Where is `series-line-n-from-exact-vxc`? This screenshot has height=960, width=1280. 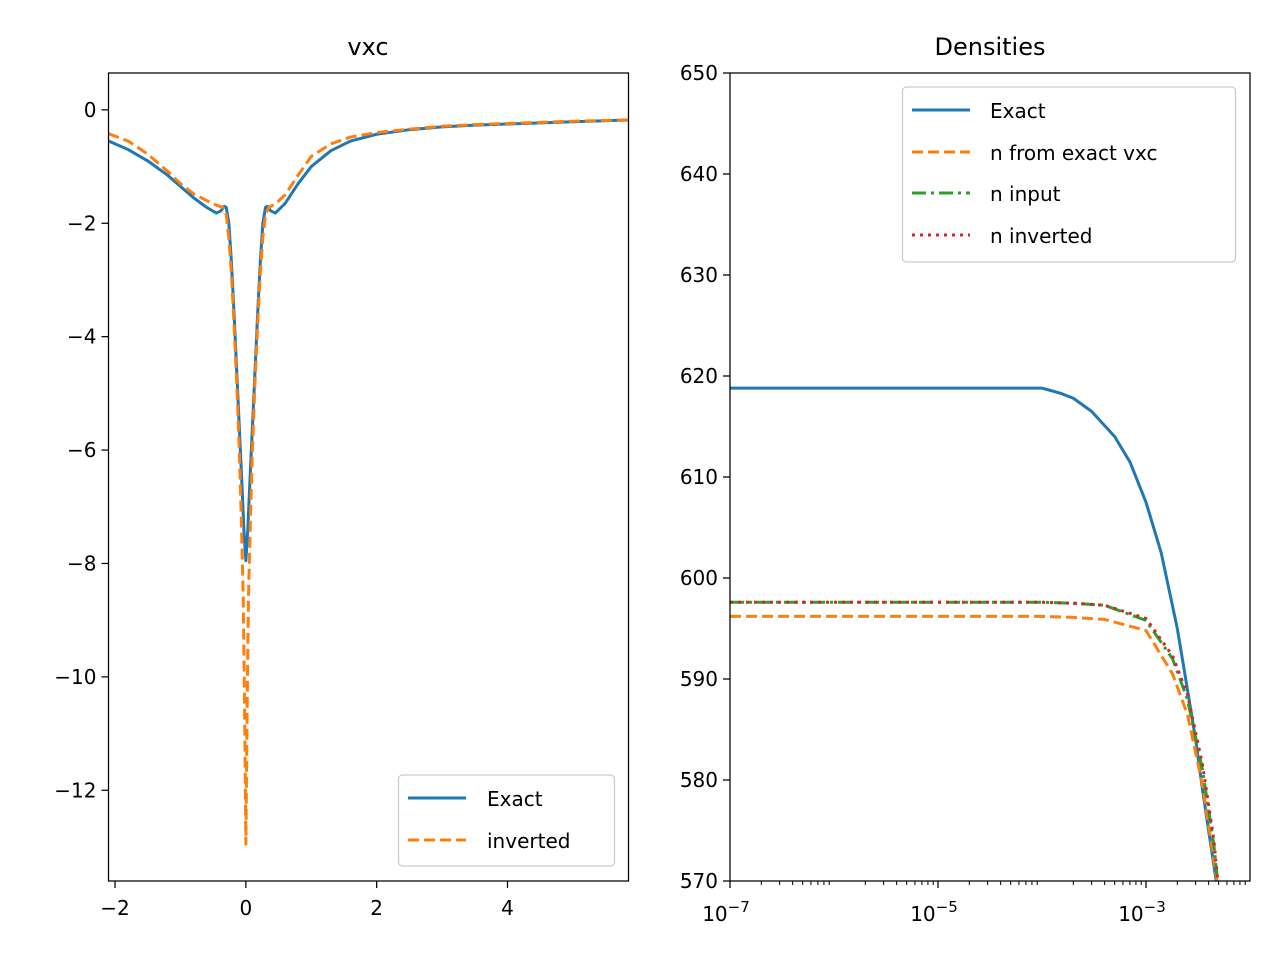
series-line-n-from-exact-vxc is located at coordinates (974, 747).